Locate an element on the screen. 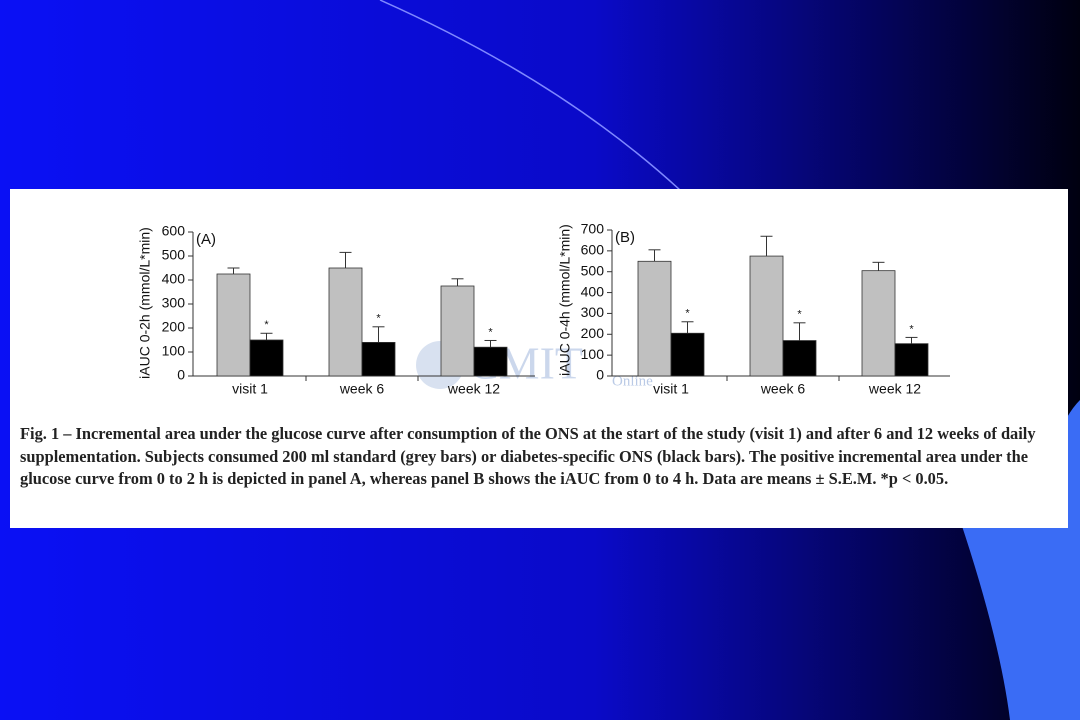  decor-line is located at coordinates (530, 95).